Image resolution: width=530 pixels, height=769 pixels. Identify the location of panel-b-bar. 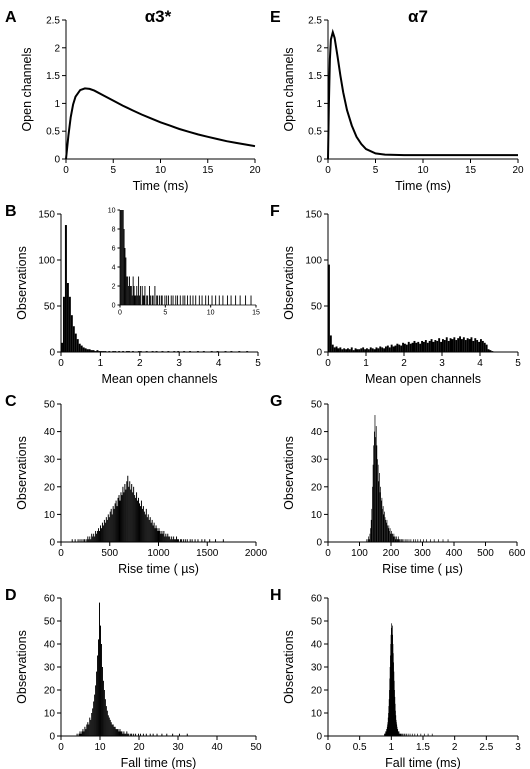
(87, 350).